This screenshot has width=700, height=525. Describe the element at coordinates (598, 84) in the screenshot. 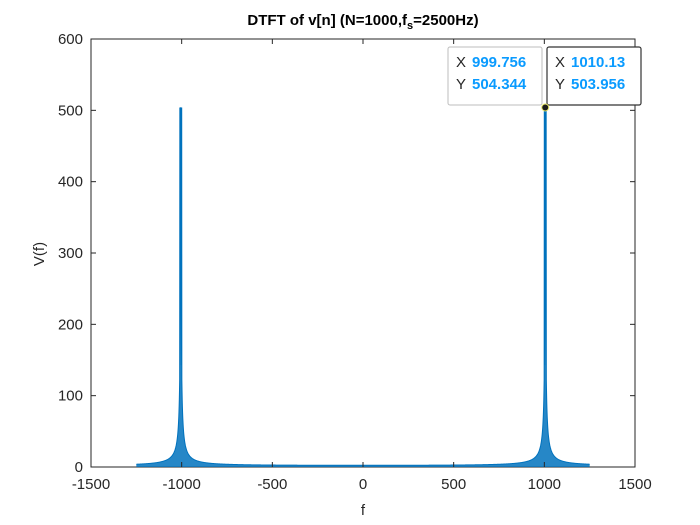

I see `datatip-value: 503.956` at that location.